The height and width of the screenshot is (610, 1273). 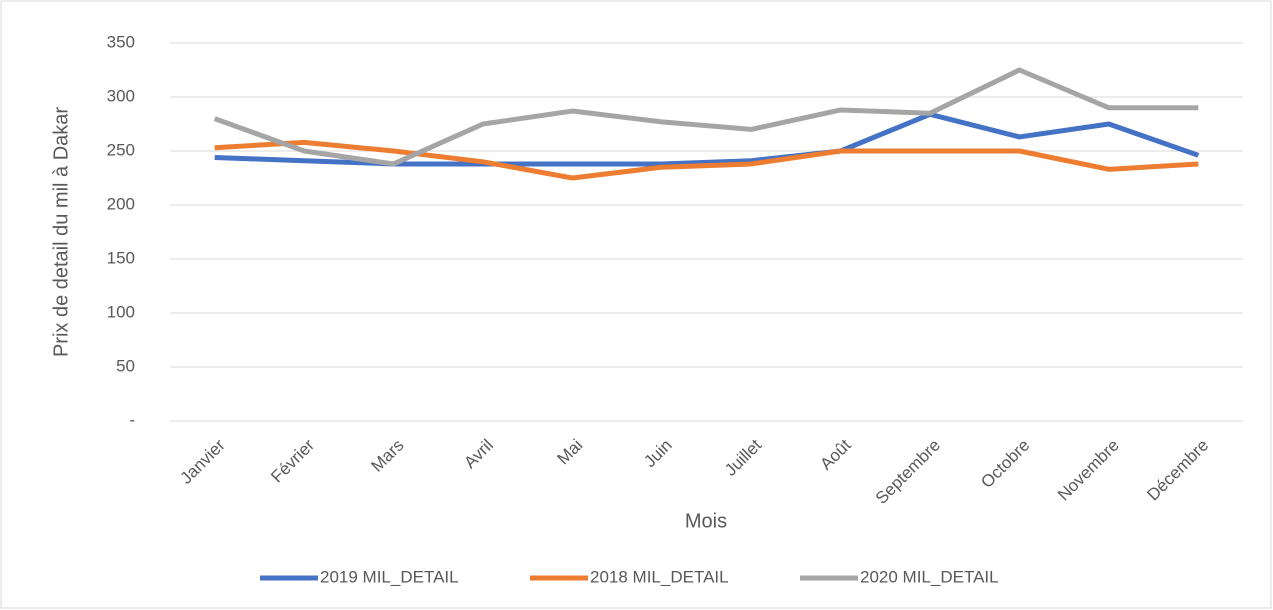 What do you see at coordinates (121, 95) in the screenshot?
I see `y-tick-label: 300` at bounding box center [121, 95].